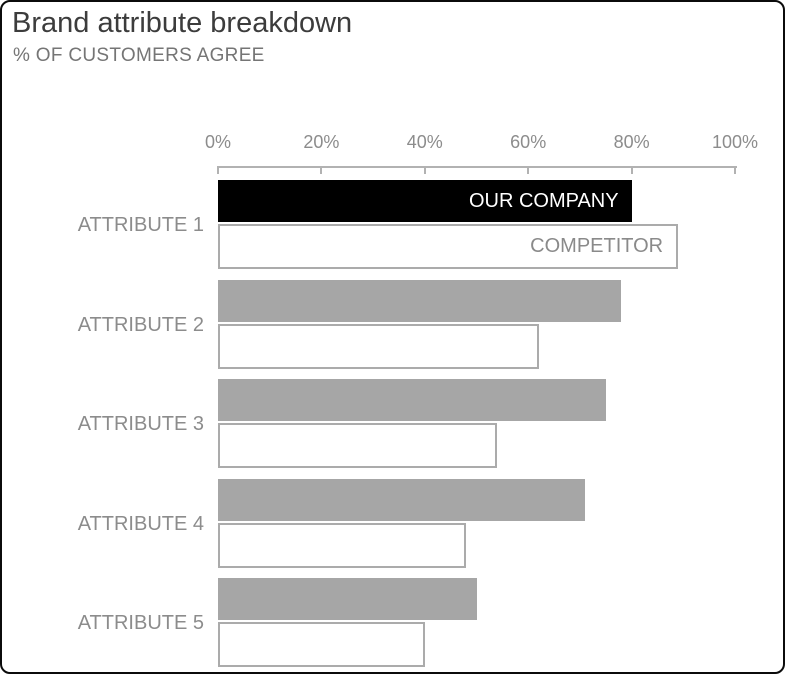  What do you see at coordinates (425, 201) in the screenshot?
I see `company-bar: OUR COMPANY` at bounding box center [425, 201].